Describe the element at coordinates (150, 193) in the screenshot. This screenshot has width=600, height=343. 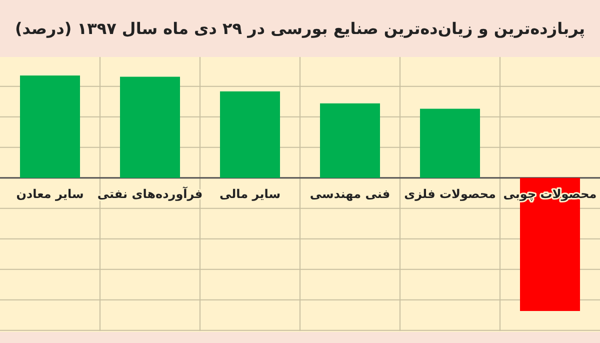
I see `x-tick-label: فرآورده‌های نفتی` at that location.